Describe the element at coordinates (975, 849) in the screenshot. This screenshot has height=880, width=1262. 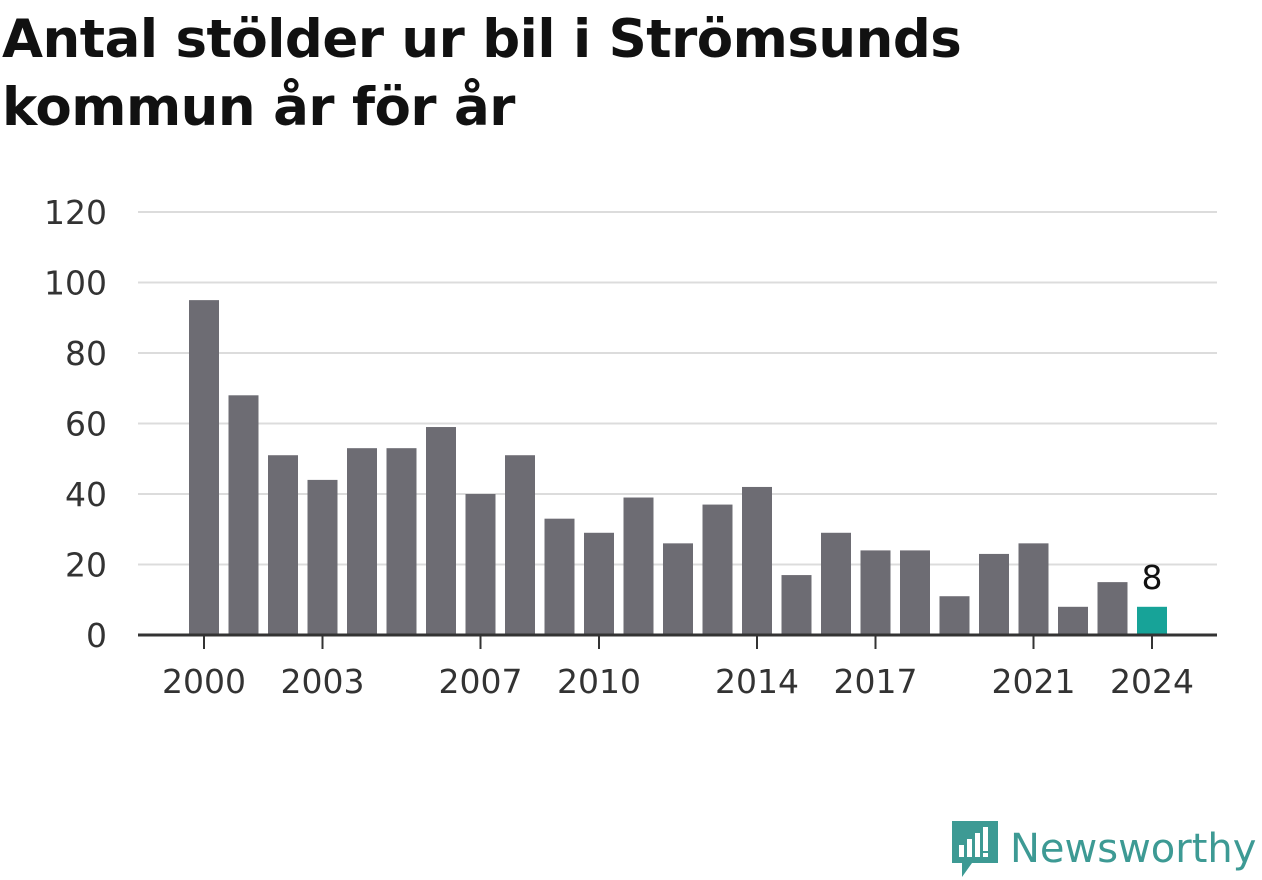
I see `newsworthy-logo-icon` at that location.